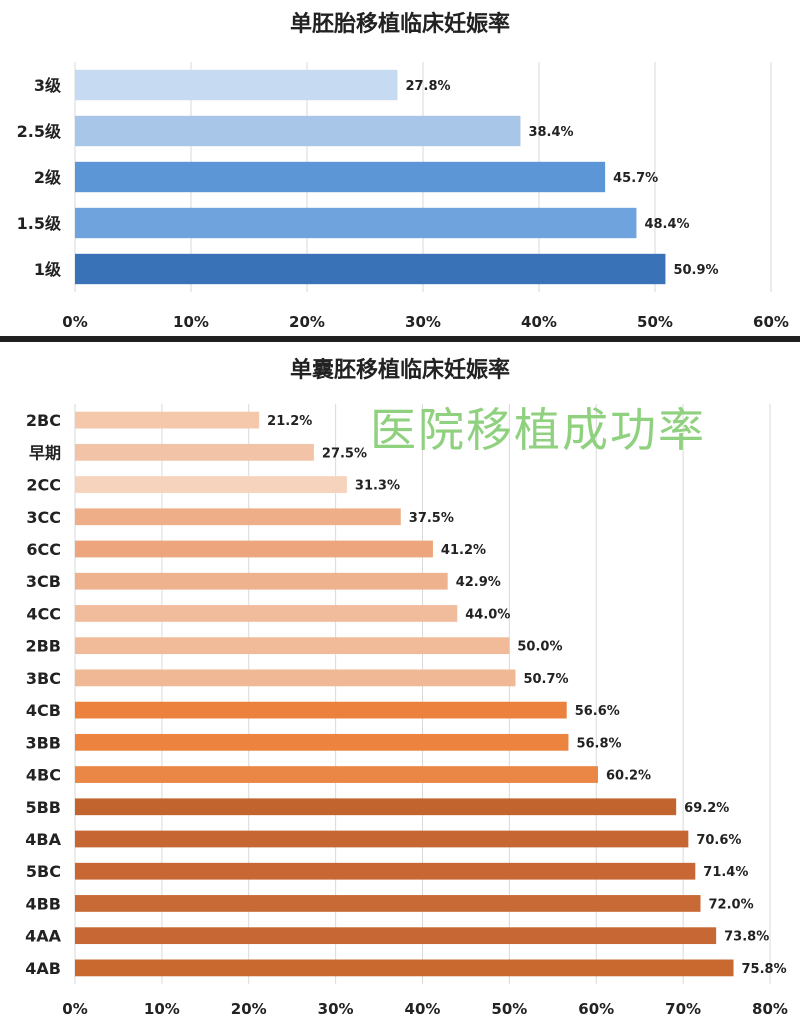 This screenshot has height=1026, width=800. What do you see at coordinates (48, 85) in the screenshot?
I see `category-label: 3级` at bounding box center [48, 85].